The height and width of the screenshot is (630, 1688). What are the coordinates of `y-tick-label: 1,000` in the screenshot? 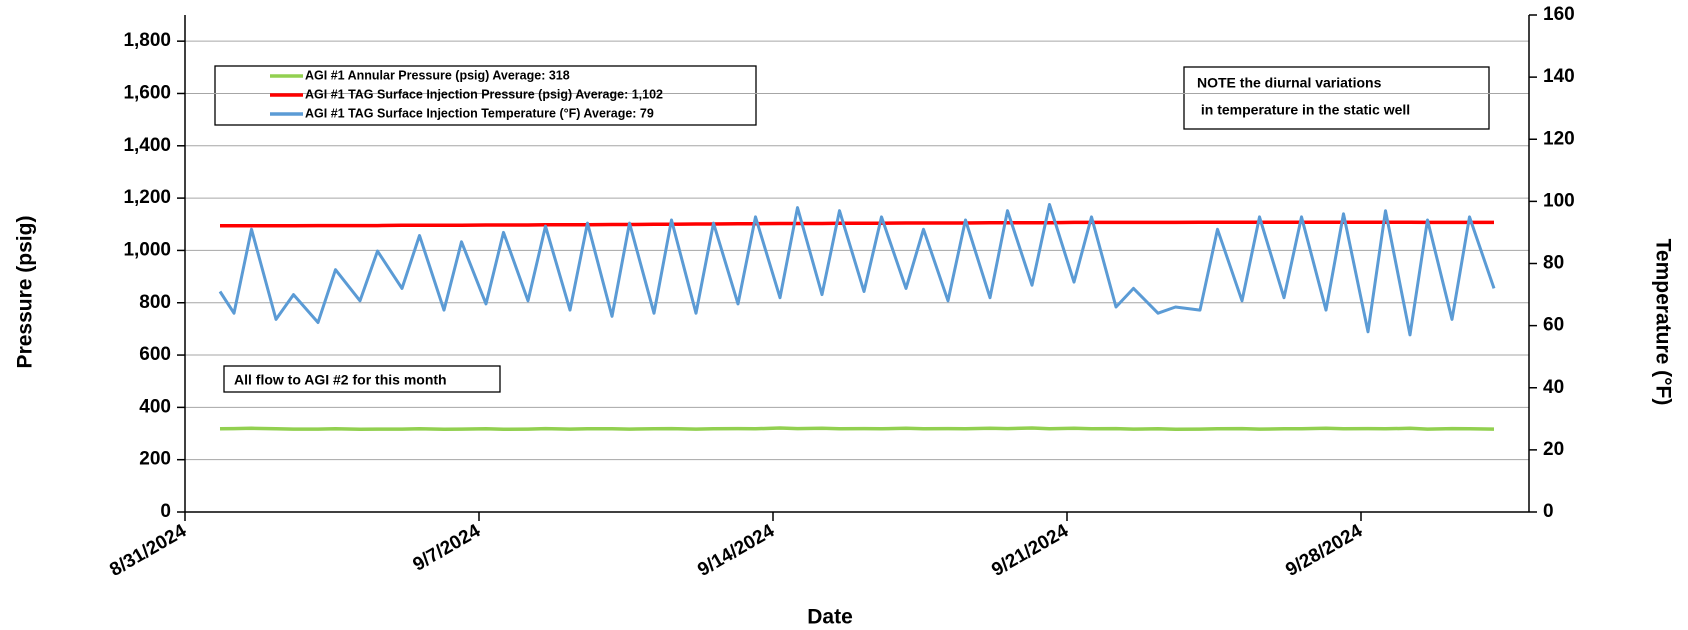 It's located at (147, 249).